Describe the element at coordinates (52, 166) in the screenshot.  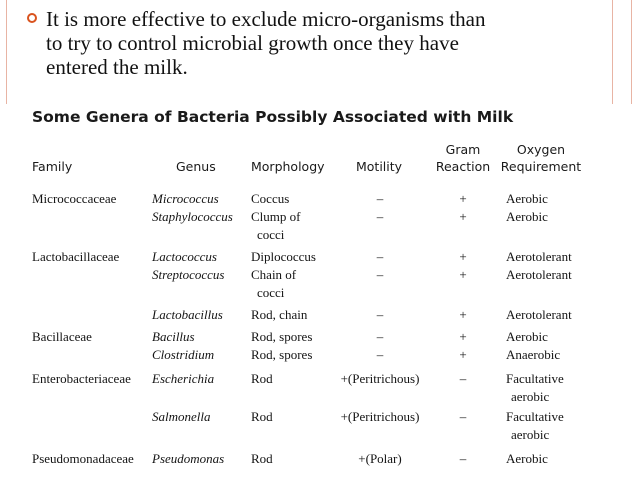
I see `header-family: Family` at that location.